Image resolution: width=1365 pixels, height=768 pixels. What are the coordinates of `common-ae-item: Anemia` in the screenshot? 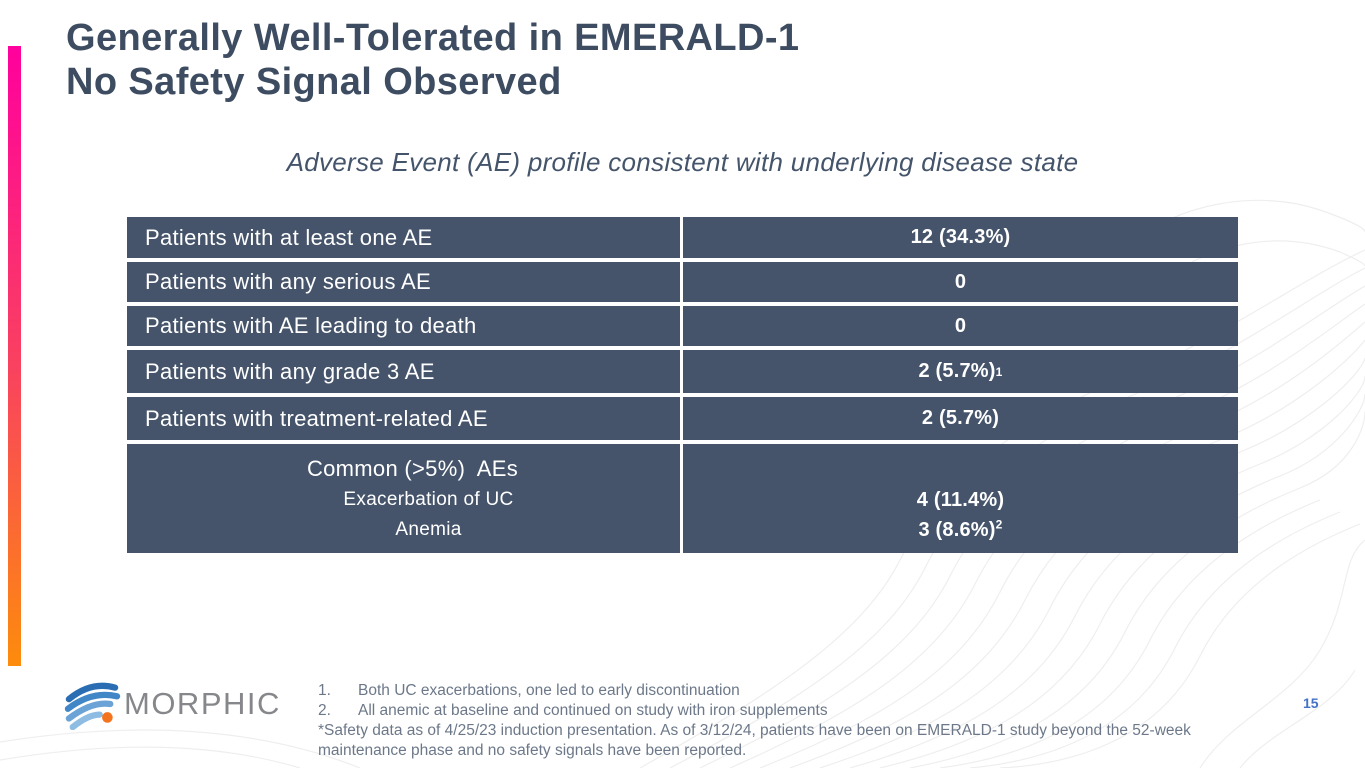 It's located at (428, 529).